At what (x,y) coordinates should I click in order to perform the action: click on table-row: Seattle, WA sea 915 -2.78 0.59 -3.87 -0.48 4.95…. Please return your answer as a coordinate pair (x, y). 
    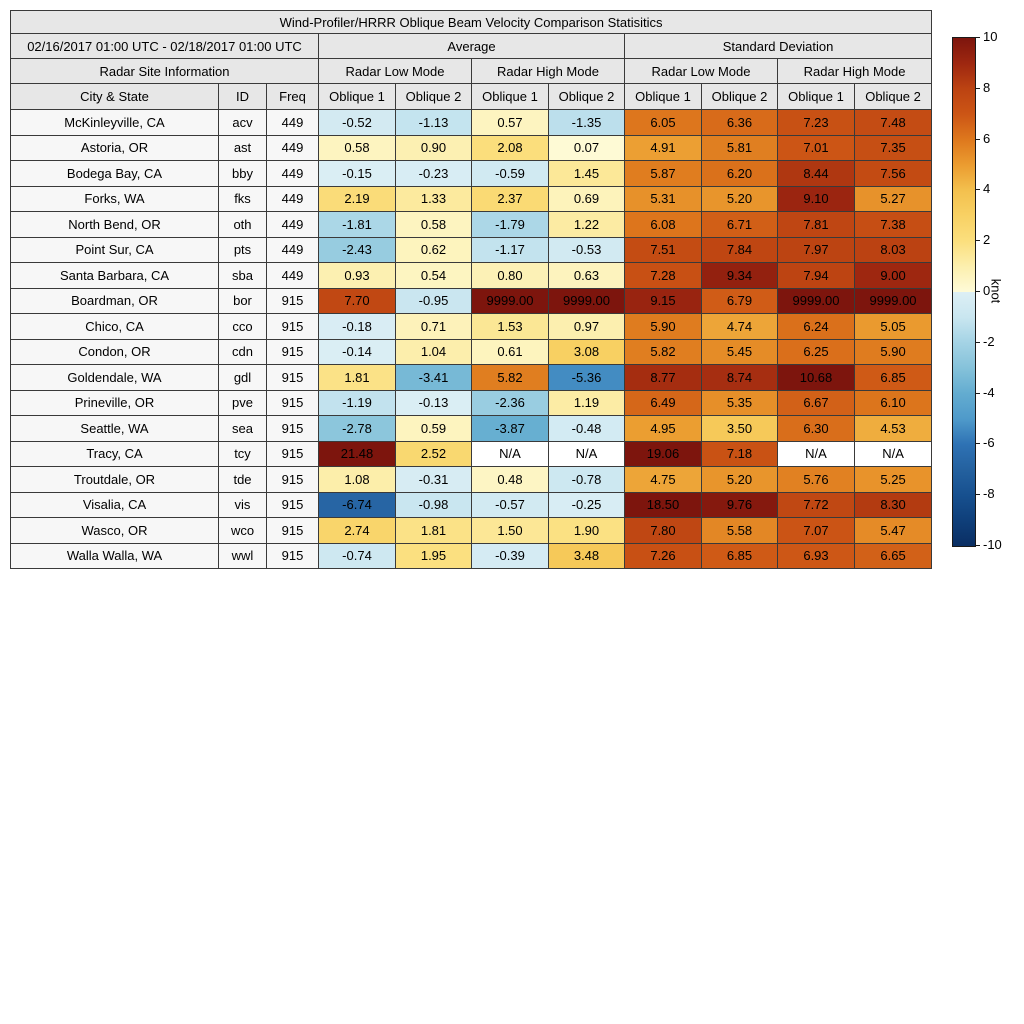
    Looking at the image, I should click on (471, 428).